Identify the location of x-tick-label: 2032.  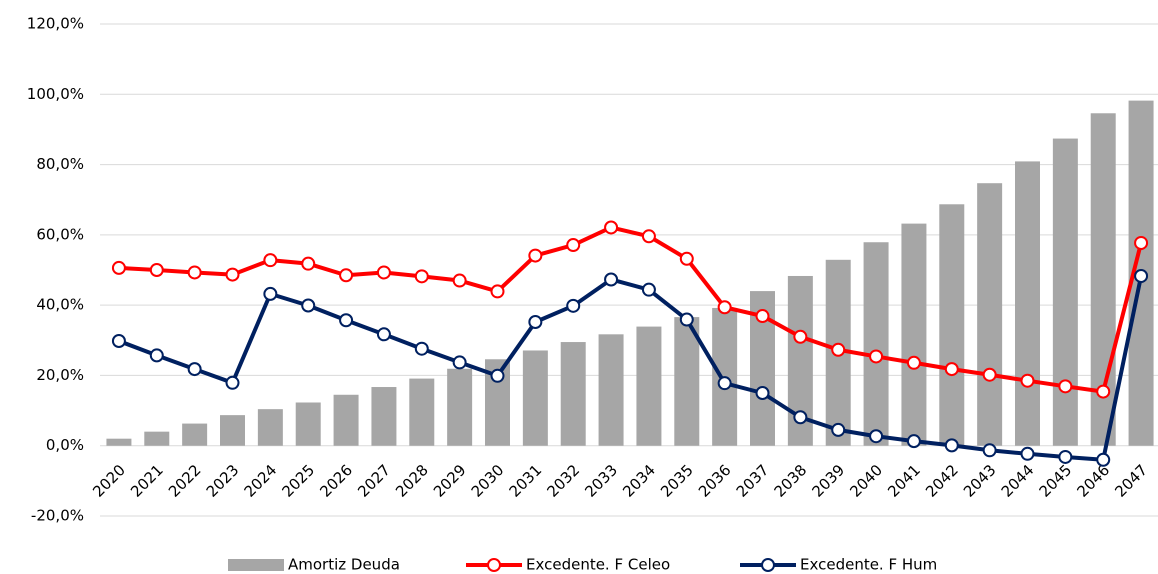
(563, 481).